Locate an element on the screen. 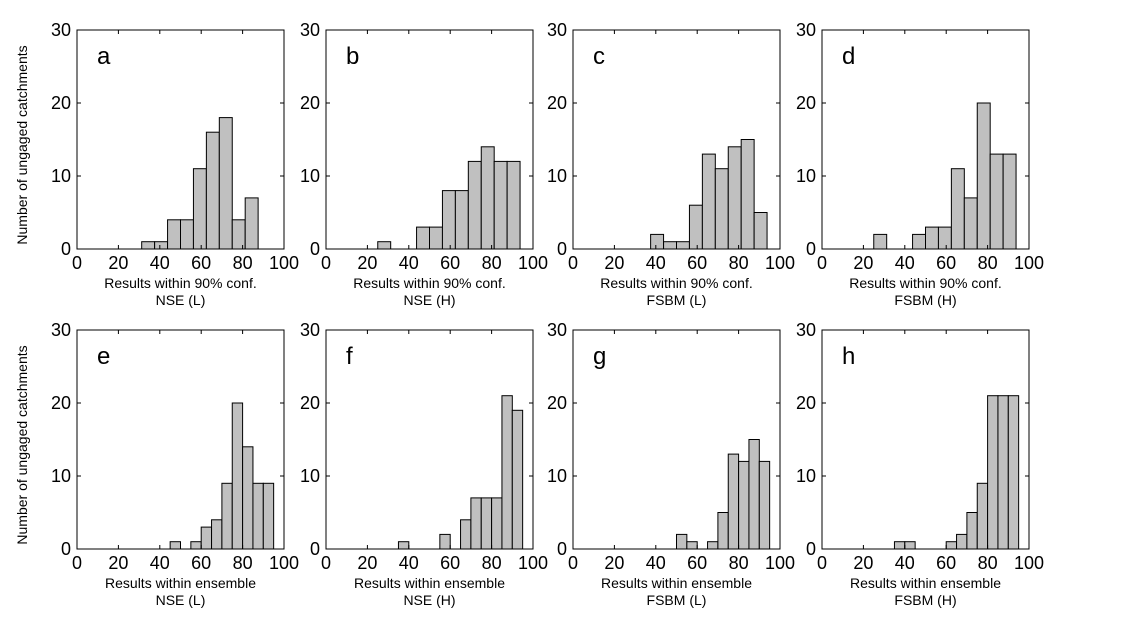 The height and width of the screenshot is (625, 1138). panel-letter: c is located at coordinates (599, 56).